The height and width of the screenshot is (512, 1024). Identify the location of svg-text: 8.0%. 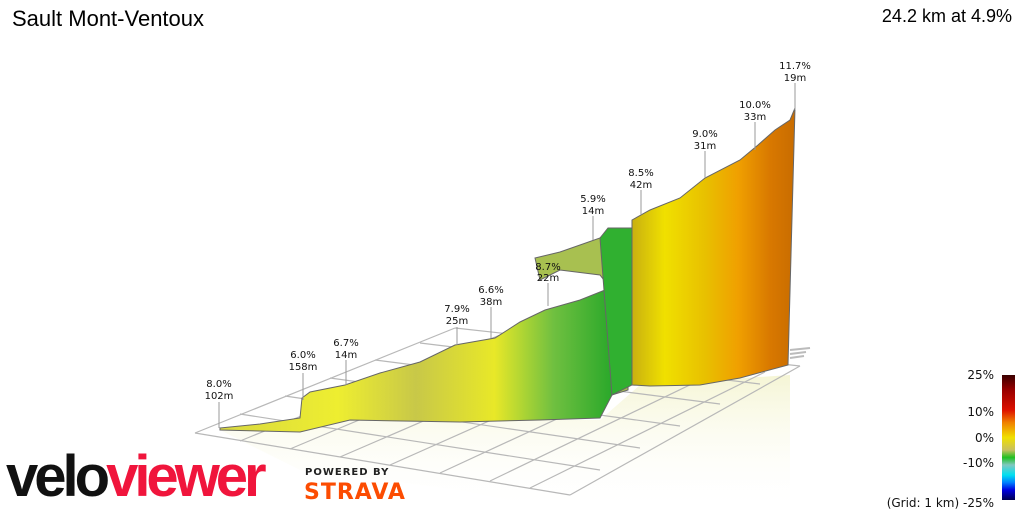
(218, 384).